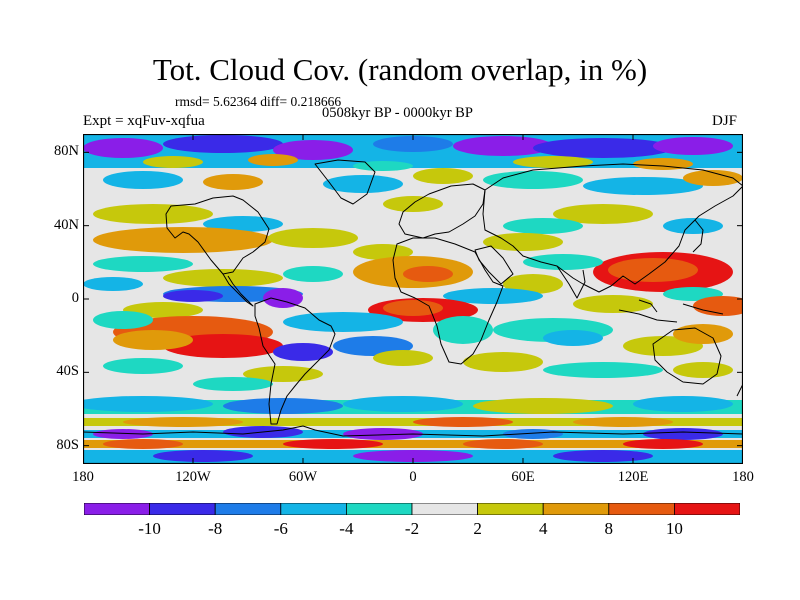 The height and width of the screenshot is (600, 800). Describe the element at coordinates (494, 265) in the screenshot. I see `coast-arabia` at that location.